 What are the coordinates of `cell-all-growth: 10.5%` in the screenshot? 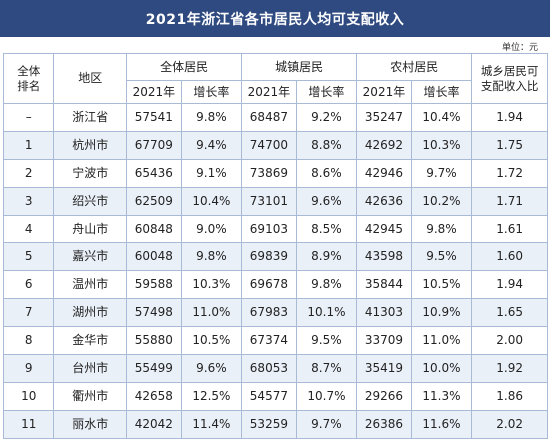 It's located at (211, 341).